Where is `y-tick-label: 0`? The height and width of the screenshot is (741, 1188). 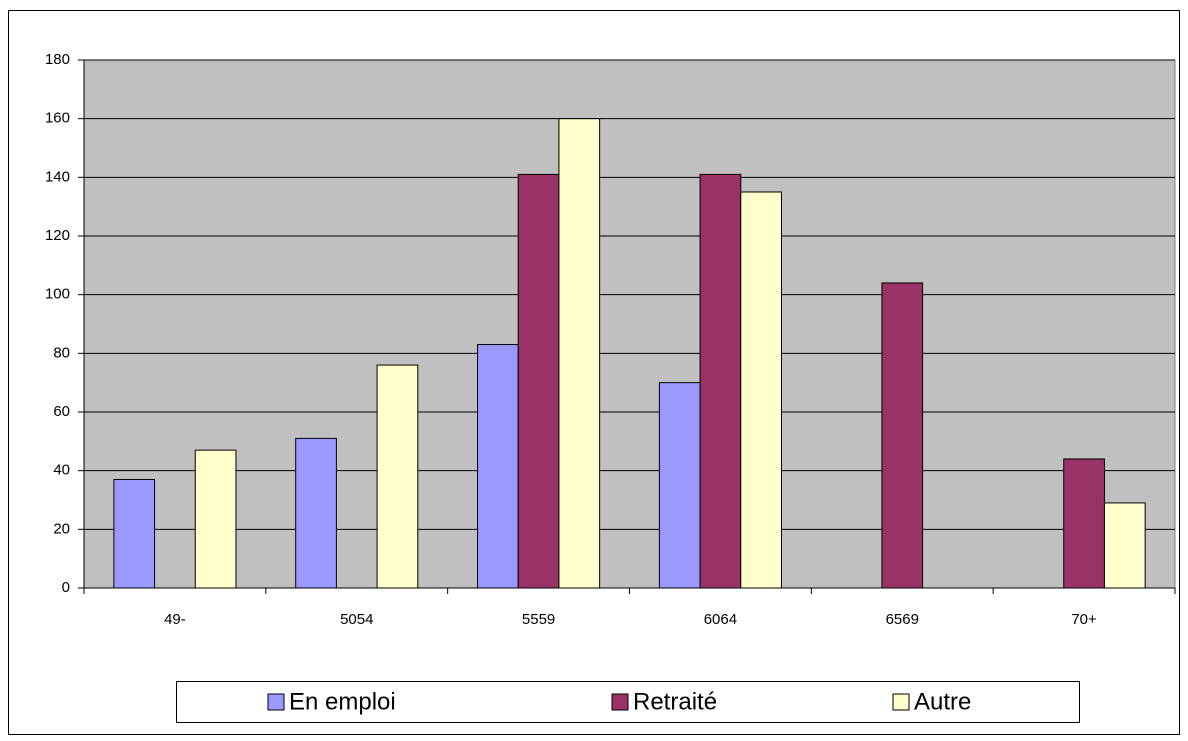 y-tick-label: 0 is located at coordinates (66, 587).